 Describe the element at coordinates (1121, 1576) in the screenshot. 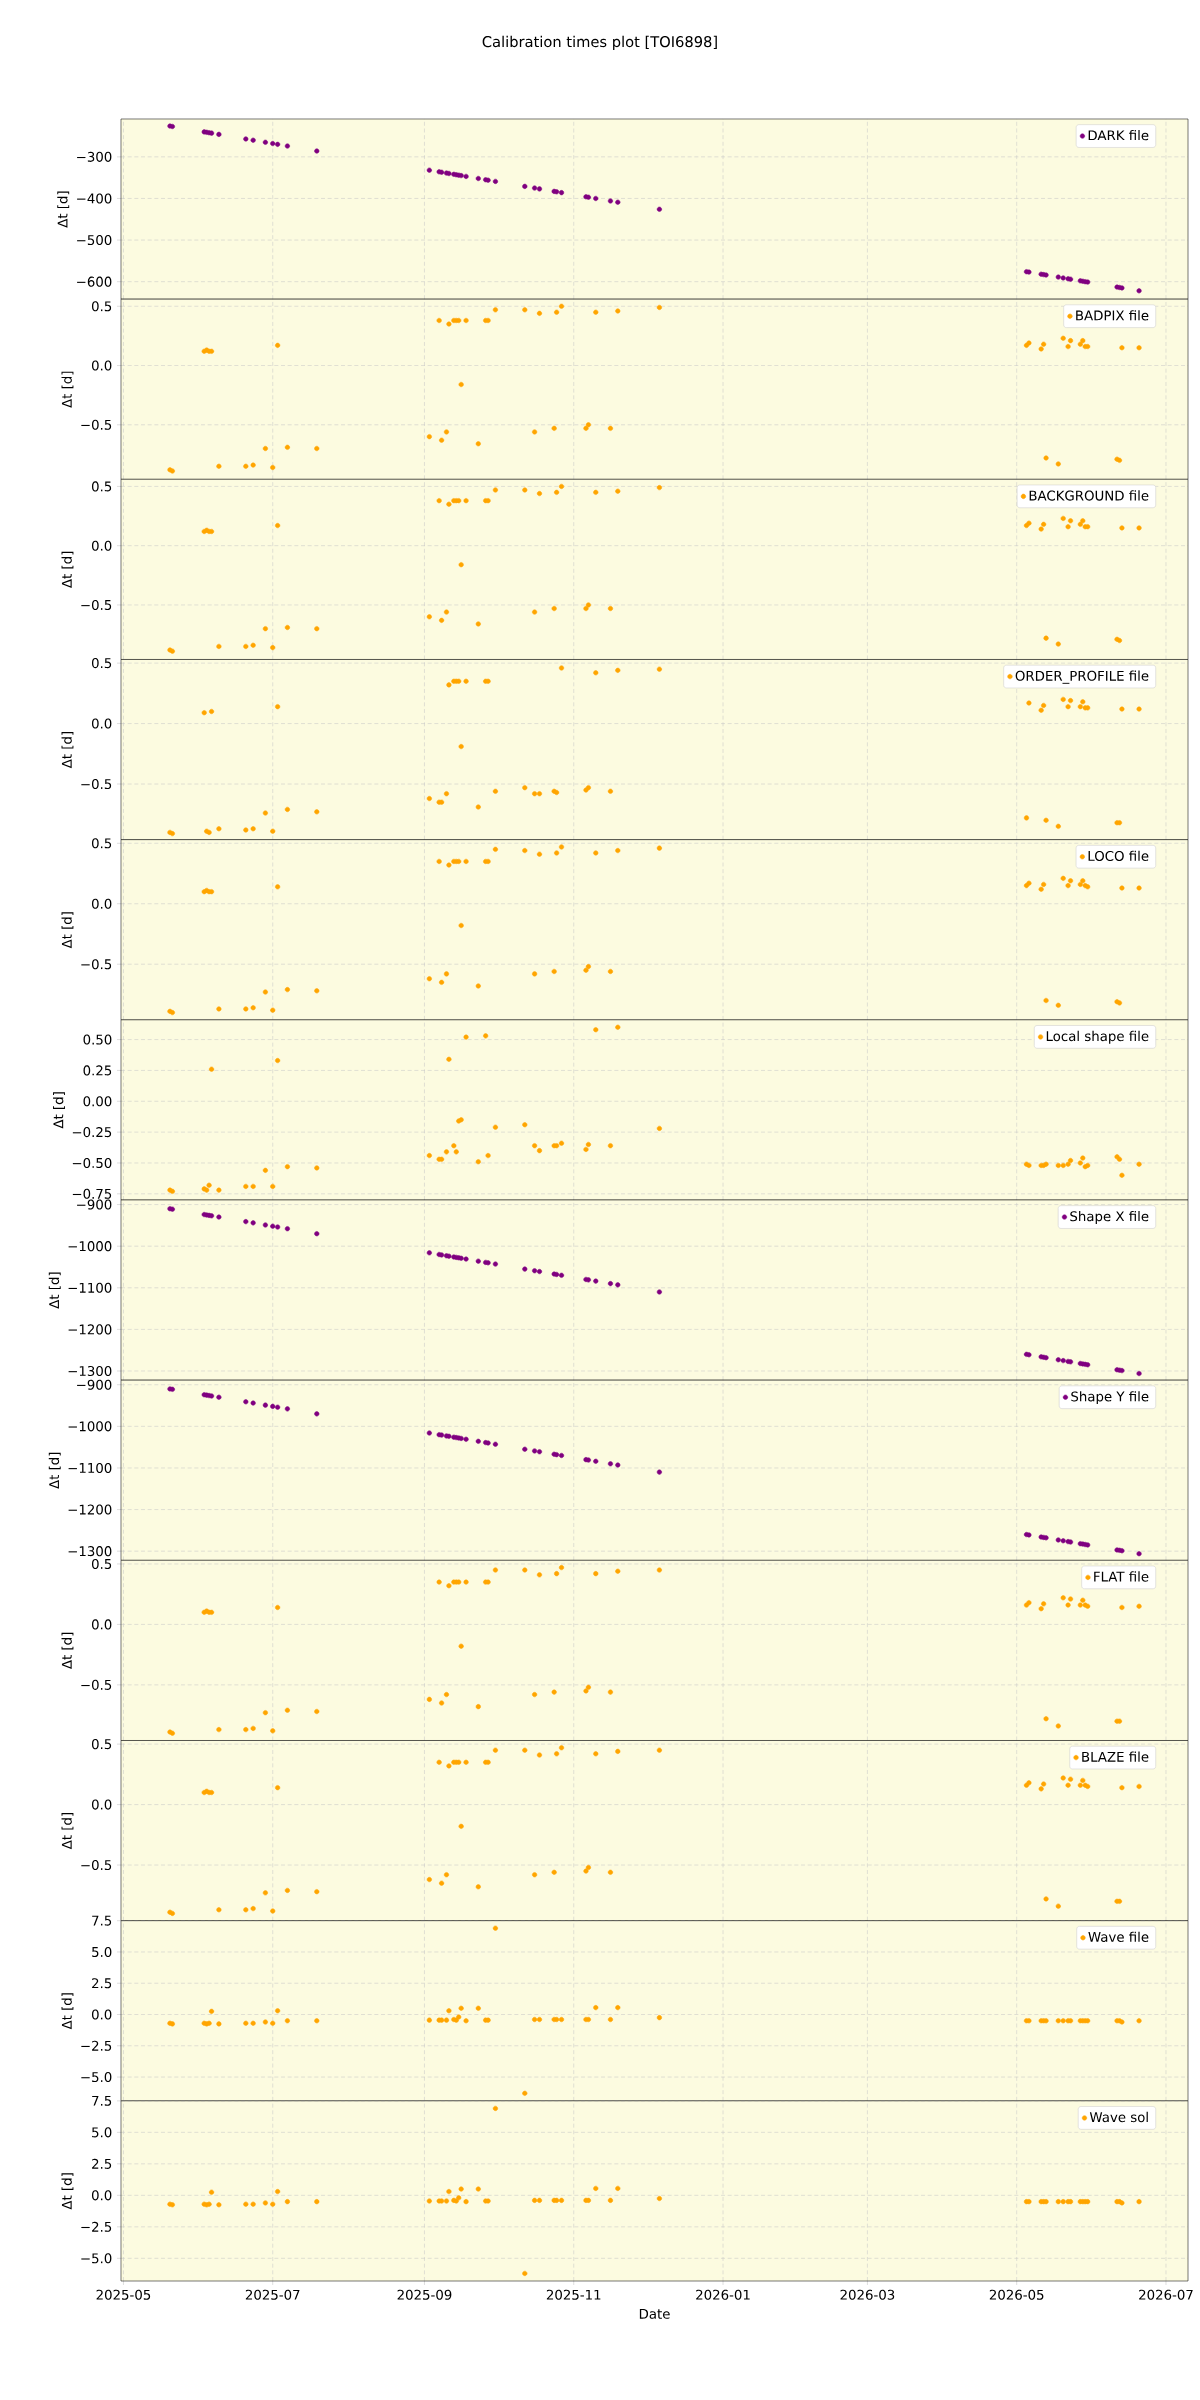

I see `legend-label: FLAT file` at that location.